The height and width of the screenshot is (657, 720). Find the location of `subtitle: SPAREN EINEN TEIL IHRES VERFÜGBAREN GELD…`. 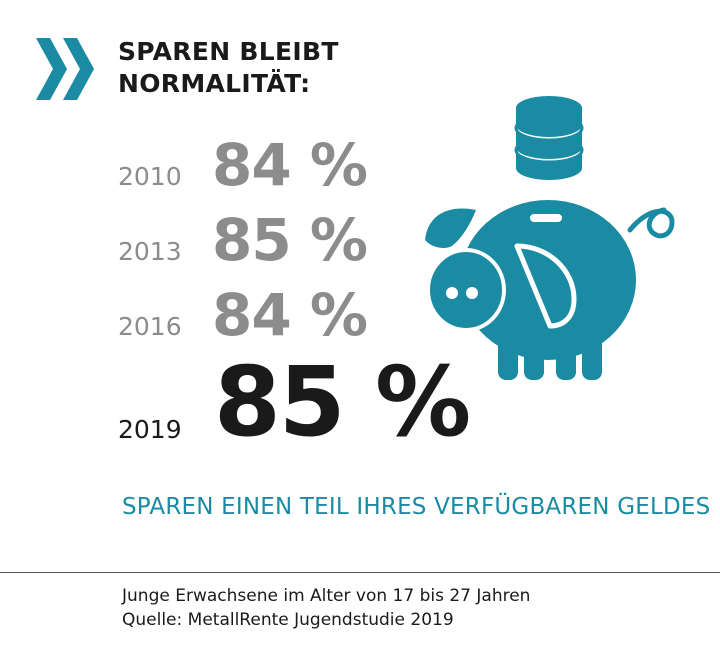

subtitle: SPAREN EINEN TEIL IHRES VERFÜGBAREN GELD… is located at coordinates (416, 507).